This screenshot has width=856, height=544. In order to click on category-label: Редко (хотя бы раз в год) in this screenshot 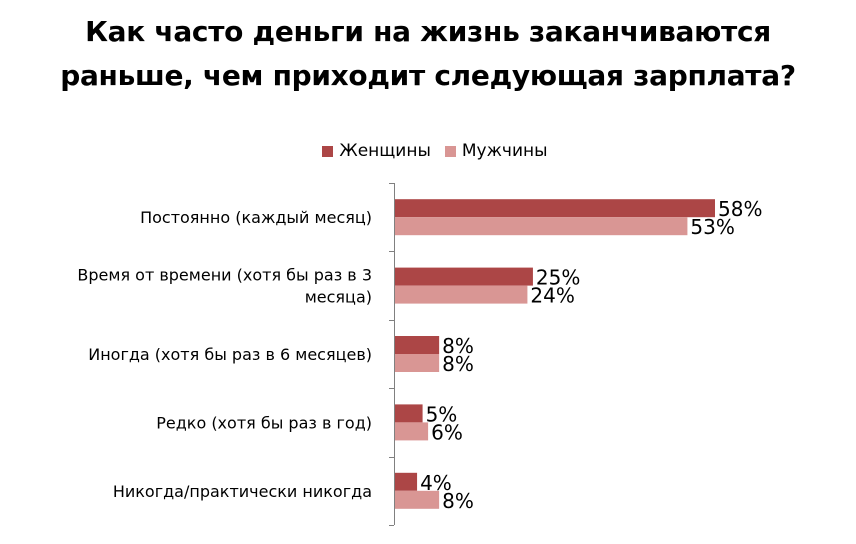, I will do `click(264, 422)`.